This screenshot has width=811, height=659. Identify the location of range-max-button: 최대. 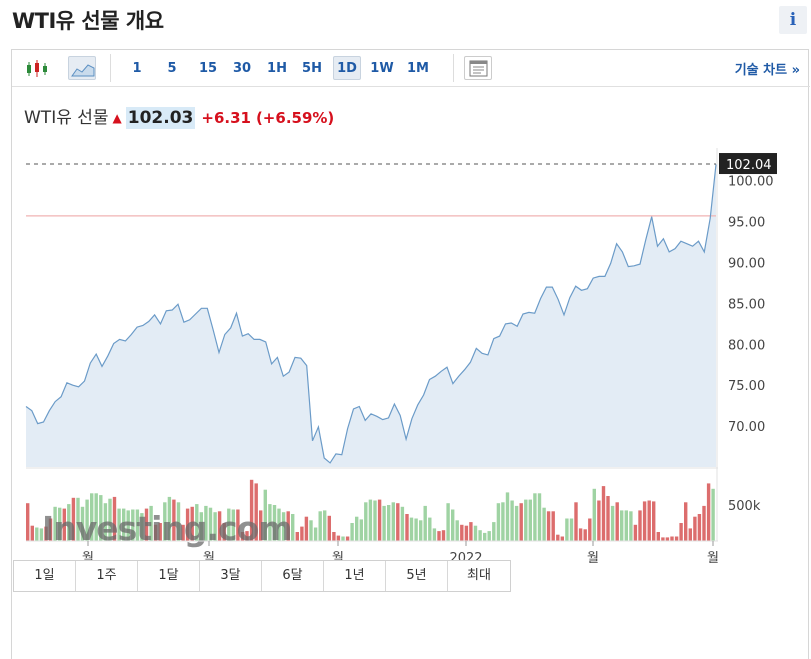
(479, 575).